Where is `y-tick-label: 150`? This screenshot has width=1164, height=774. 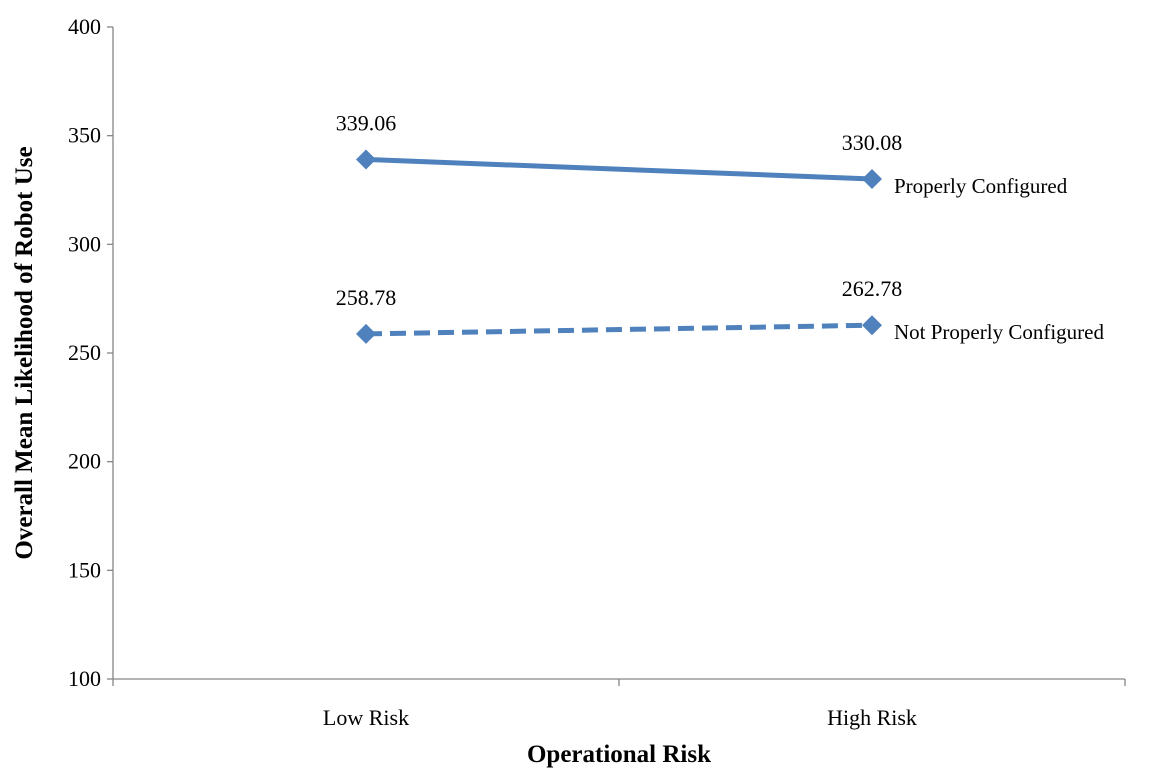 y-tick-label: 150 is located at coordinates (84, 569).